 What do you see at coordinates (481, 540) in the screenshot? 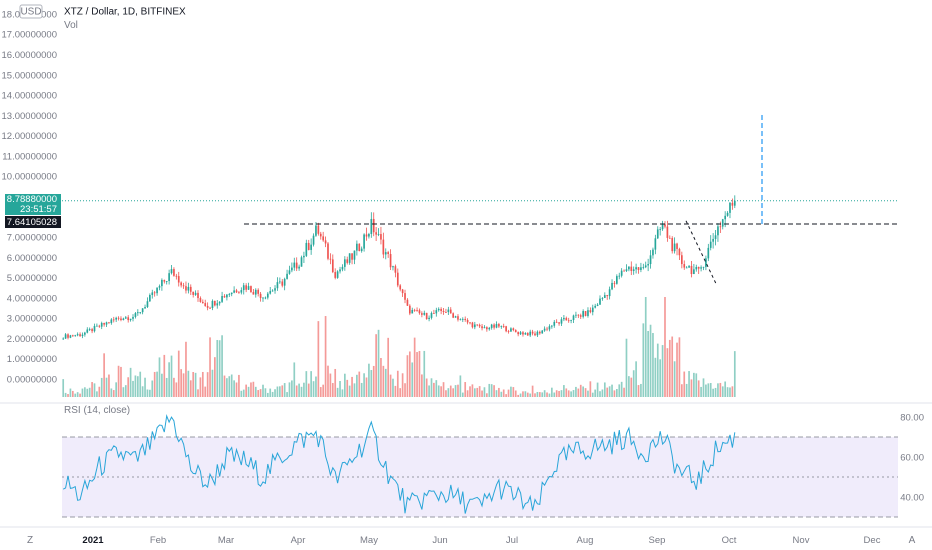
I see `time-axis: 2021 Feb Mar Apr May Jun Jul Aug Sep Oct Nov Dec` at bounding box center [481, 540].